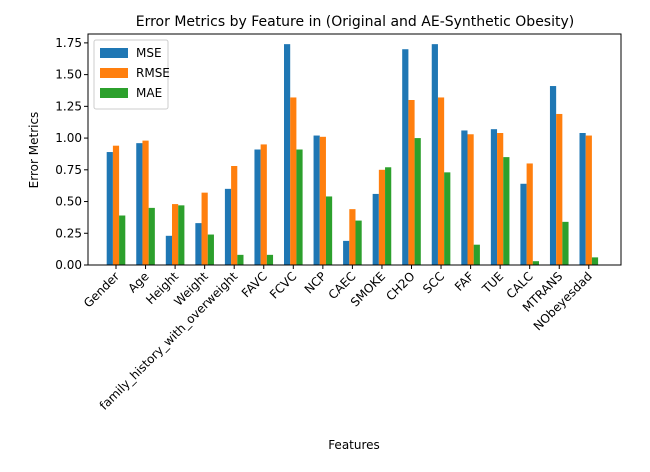  What do you see at coordinates (131, 74) in the screenshot?
I see `legend: MSE RMSE MAE` at bounding box center [131, 74].